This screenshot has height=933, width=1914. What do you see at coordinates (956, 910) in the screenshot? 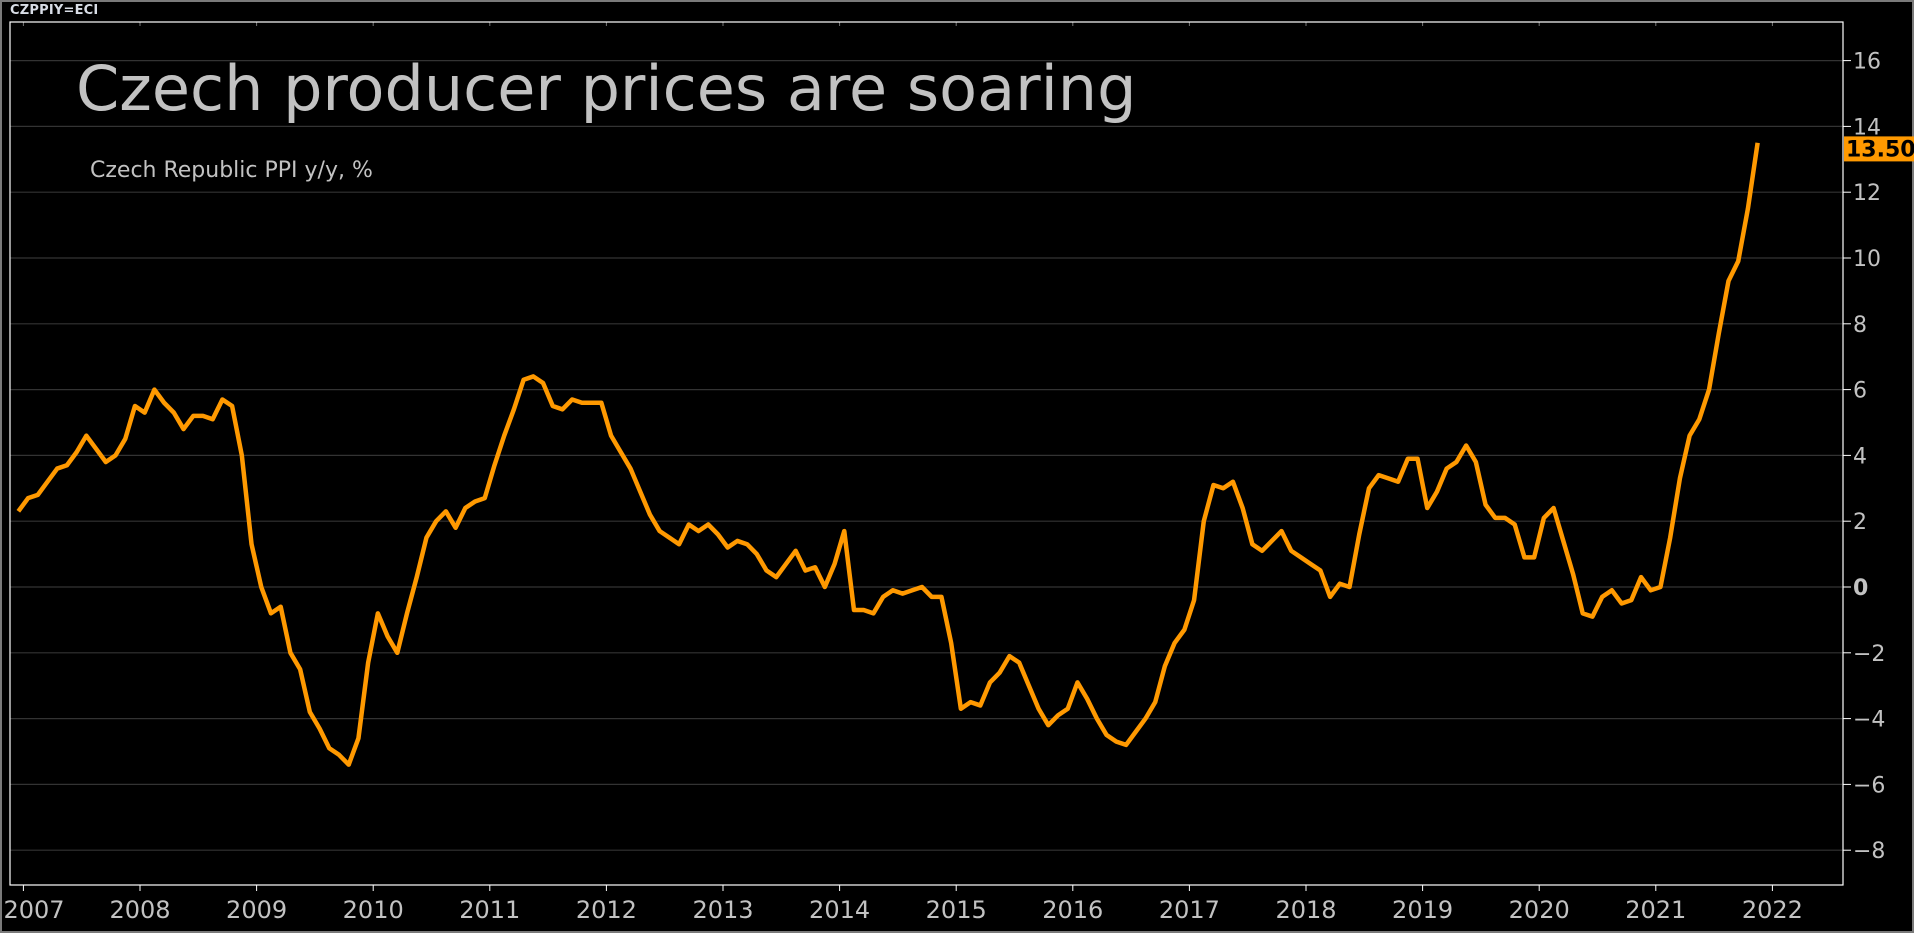
I see `x-tick-label: 2015` at bounding box center [956, 910].